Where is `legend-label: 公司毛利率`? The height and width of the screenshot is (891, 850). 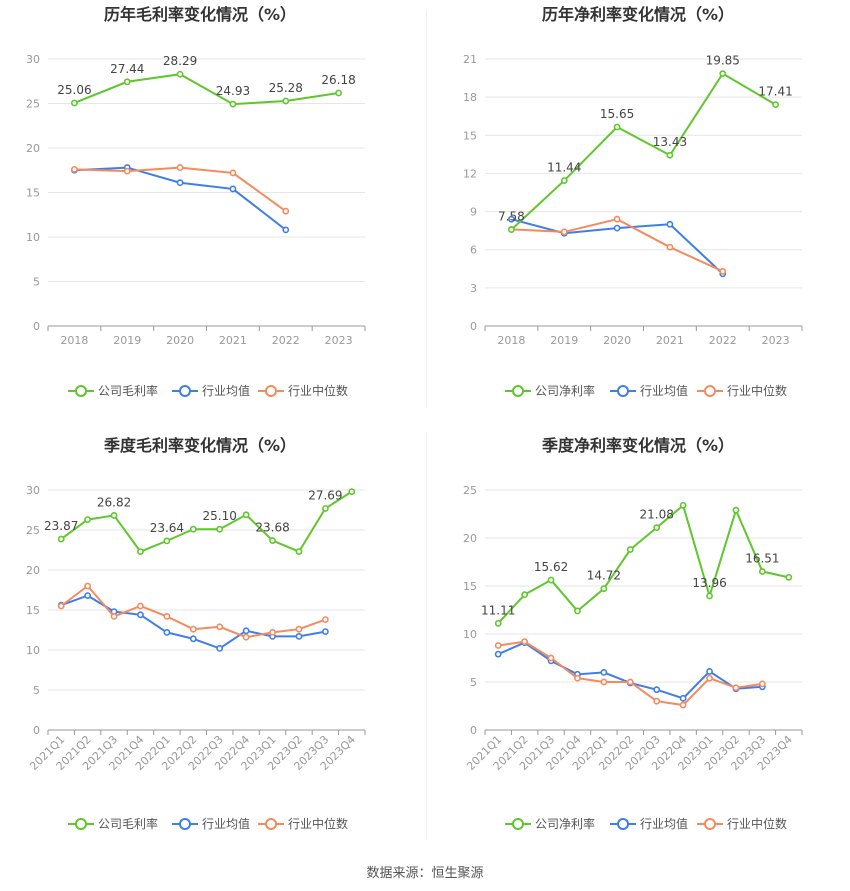 legend-label: 公司毛利率 is located at coordinates (128, 823).